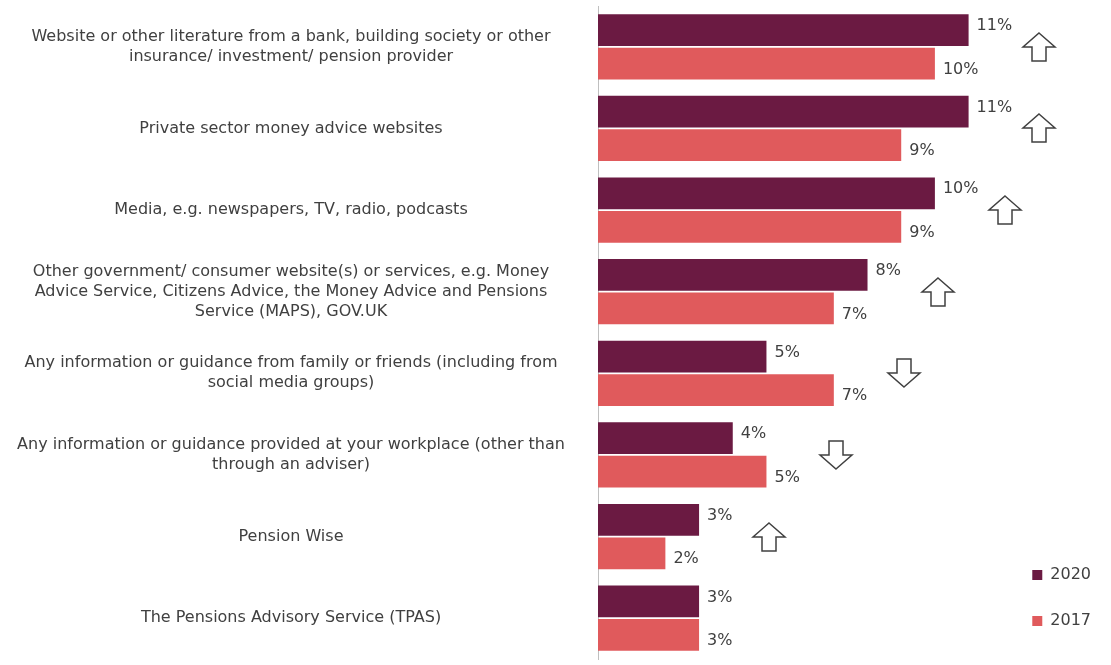 This screenshot has width=1111, height=665. Describe the element at coordinates (291, 45) in the screenshot. I see `y-tick-label: Website or other literature from a bank, building society or other insurance/ investment/ pension provider` at that location.